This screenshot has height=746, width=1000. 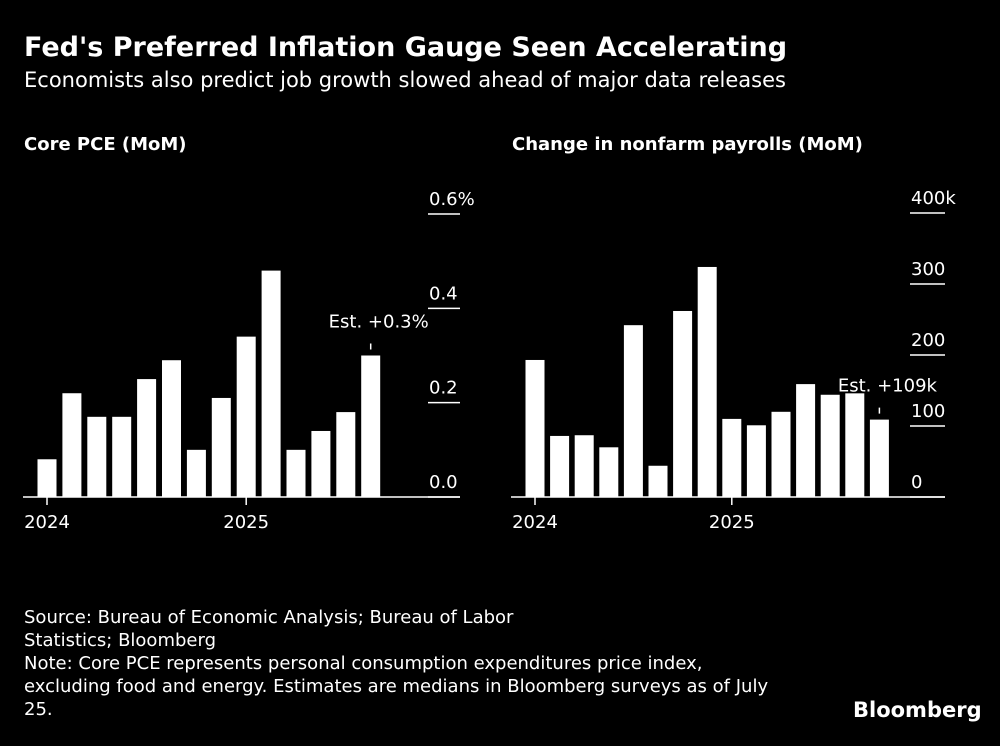 I want to click on y-tick-label: 0.6%, so click(x=452, y=199).